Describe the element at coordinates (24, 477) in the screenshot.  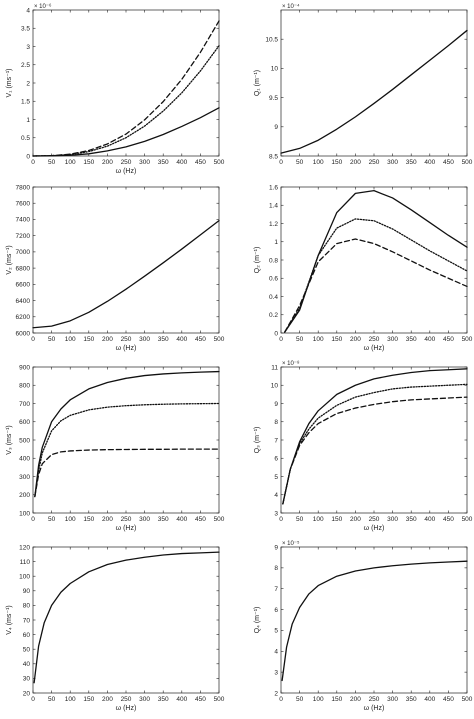
I see `y-tick-label: 300` at that location.